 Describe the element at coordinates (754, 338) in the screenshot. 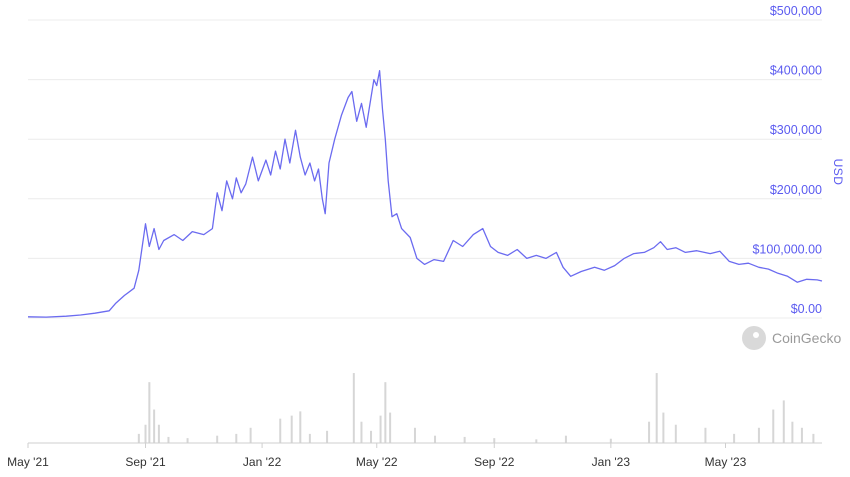

I see `gecko-logo-icon` at that location.